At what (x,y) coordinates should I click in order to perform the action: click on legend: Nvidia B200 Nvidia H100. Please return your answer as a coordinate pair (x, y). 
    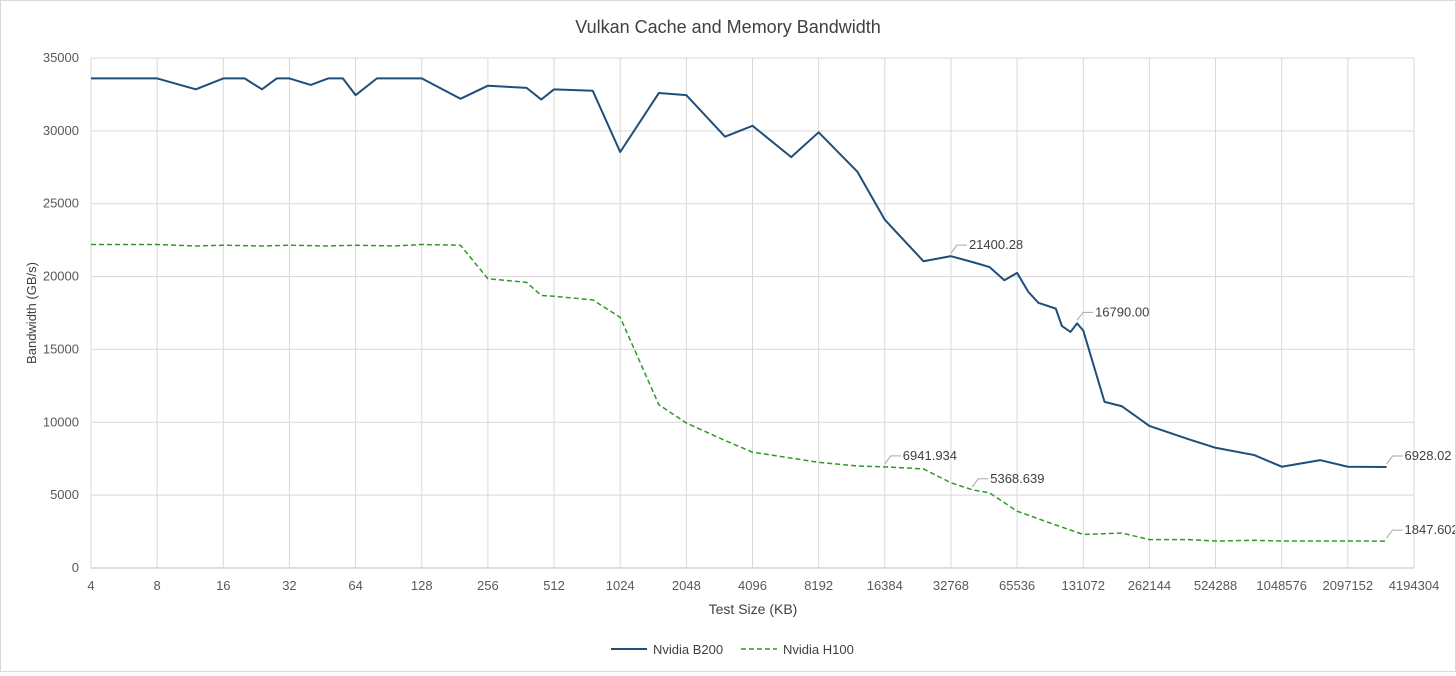
    Looking at the image, I should click on (732, 649).